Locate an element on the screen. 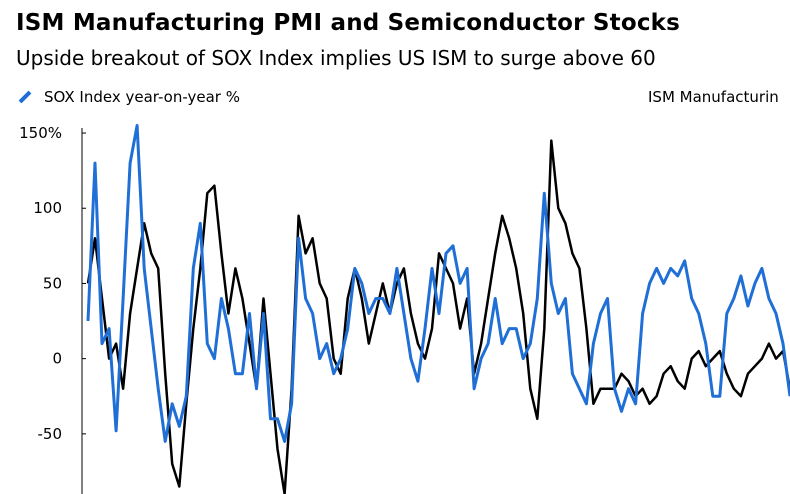 The width and height of the screenshot is (790, 494). y-axis-ticks: 150% 100 50 0 -50 is located at coordinates (52, 283).